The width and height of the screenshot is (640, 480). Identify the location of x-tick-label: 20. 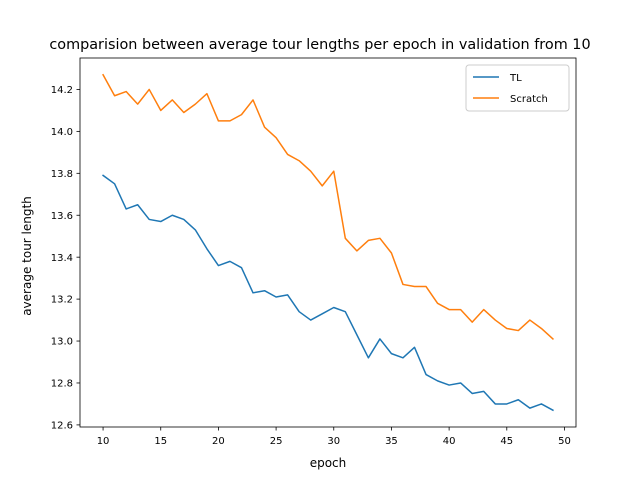
(218, 441).